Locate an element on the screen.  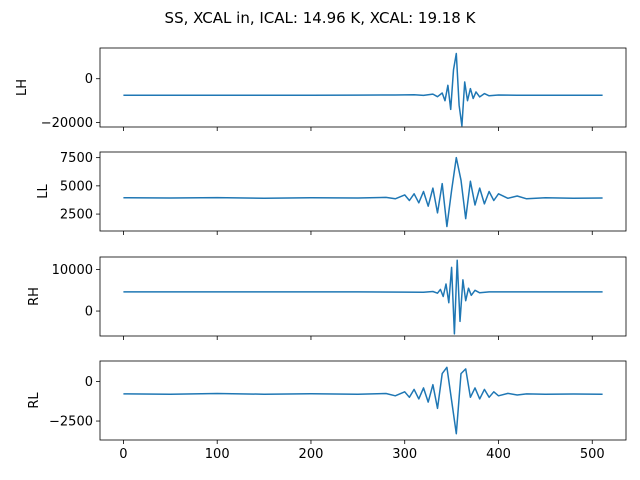
series-line-lh is located at coordinates (363, 89).